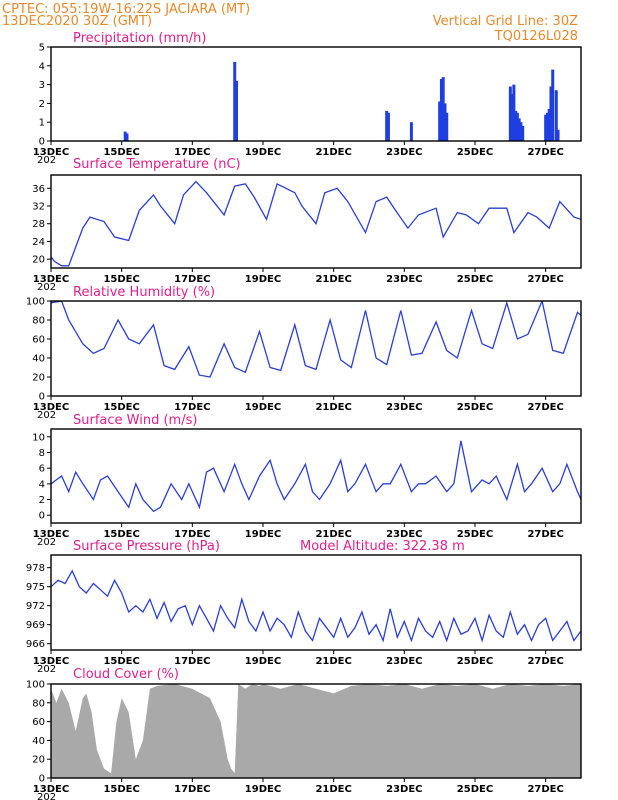 The height and width of the screenshot is (800, 618). Describe the element at coordinates (38, 437) in the screenshot. I see `y-tick-label: 10` at that location.